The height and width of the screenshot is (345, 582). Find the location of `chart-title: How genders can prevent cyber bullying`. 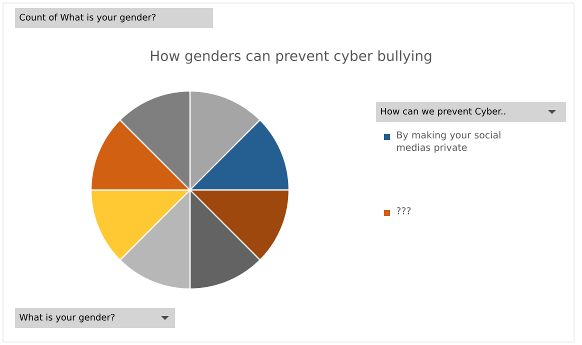

chart-title: How genders can prevent cyber bullying is located at coordinates (291, 57).